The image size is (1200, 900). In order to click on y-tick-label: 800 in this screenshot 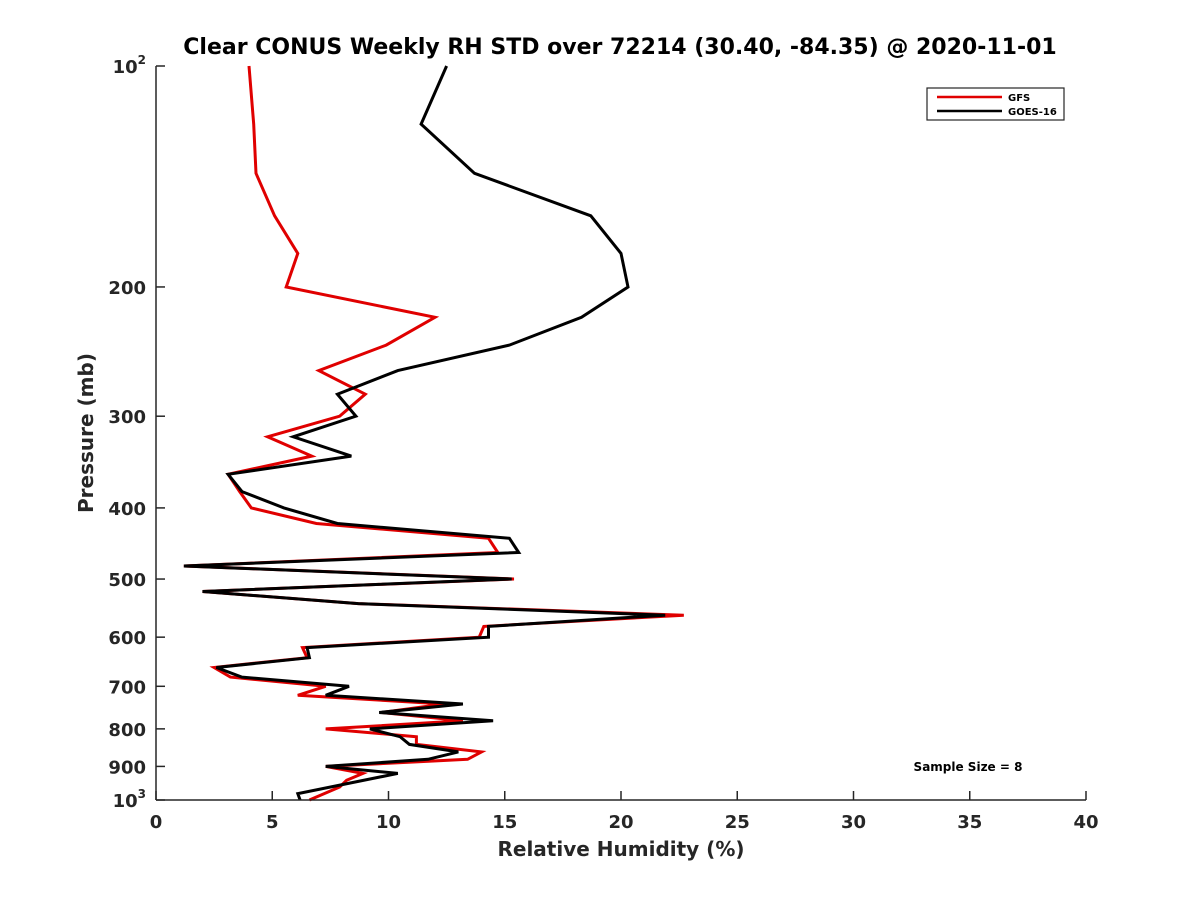, I will do `click(127, 730)`.